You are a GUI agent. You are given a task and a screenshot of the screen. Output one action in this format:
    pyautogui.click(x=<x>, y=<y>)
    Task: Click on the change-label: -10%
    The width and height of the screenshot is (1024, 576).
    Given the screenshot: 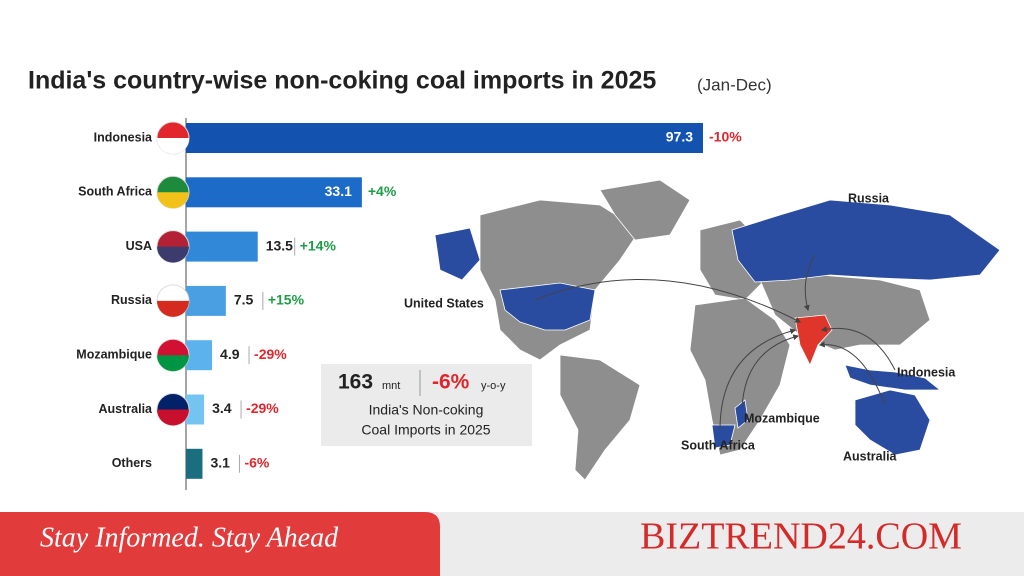 What is the action you would take?
    pyautogui.click(x=725, y=137)
    